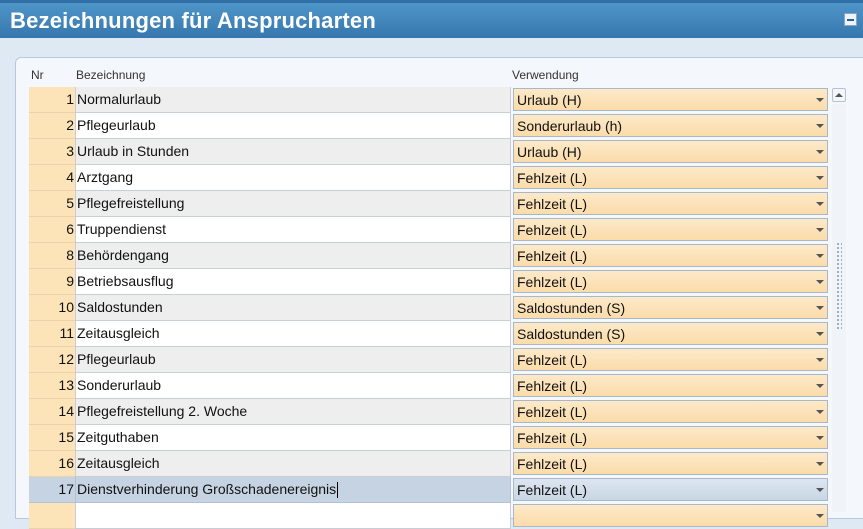  I want to click on table-row: 3 Urlaub in Stunden Urlaub (H), so click(429, 152).